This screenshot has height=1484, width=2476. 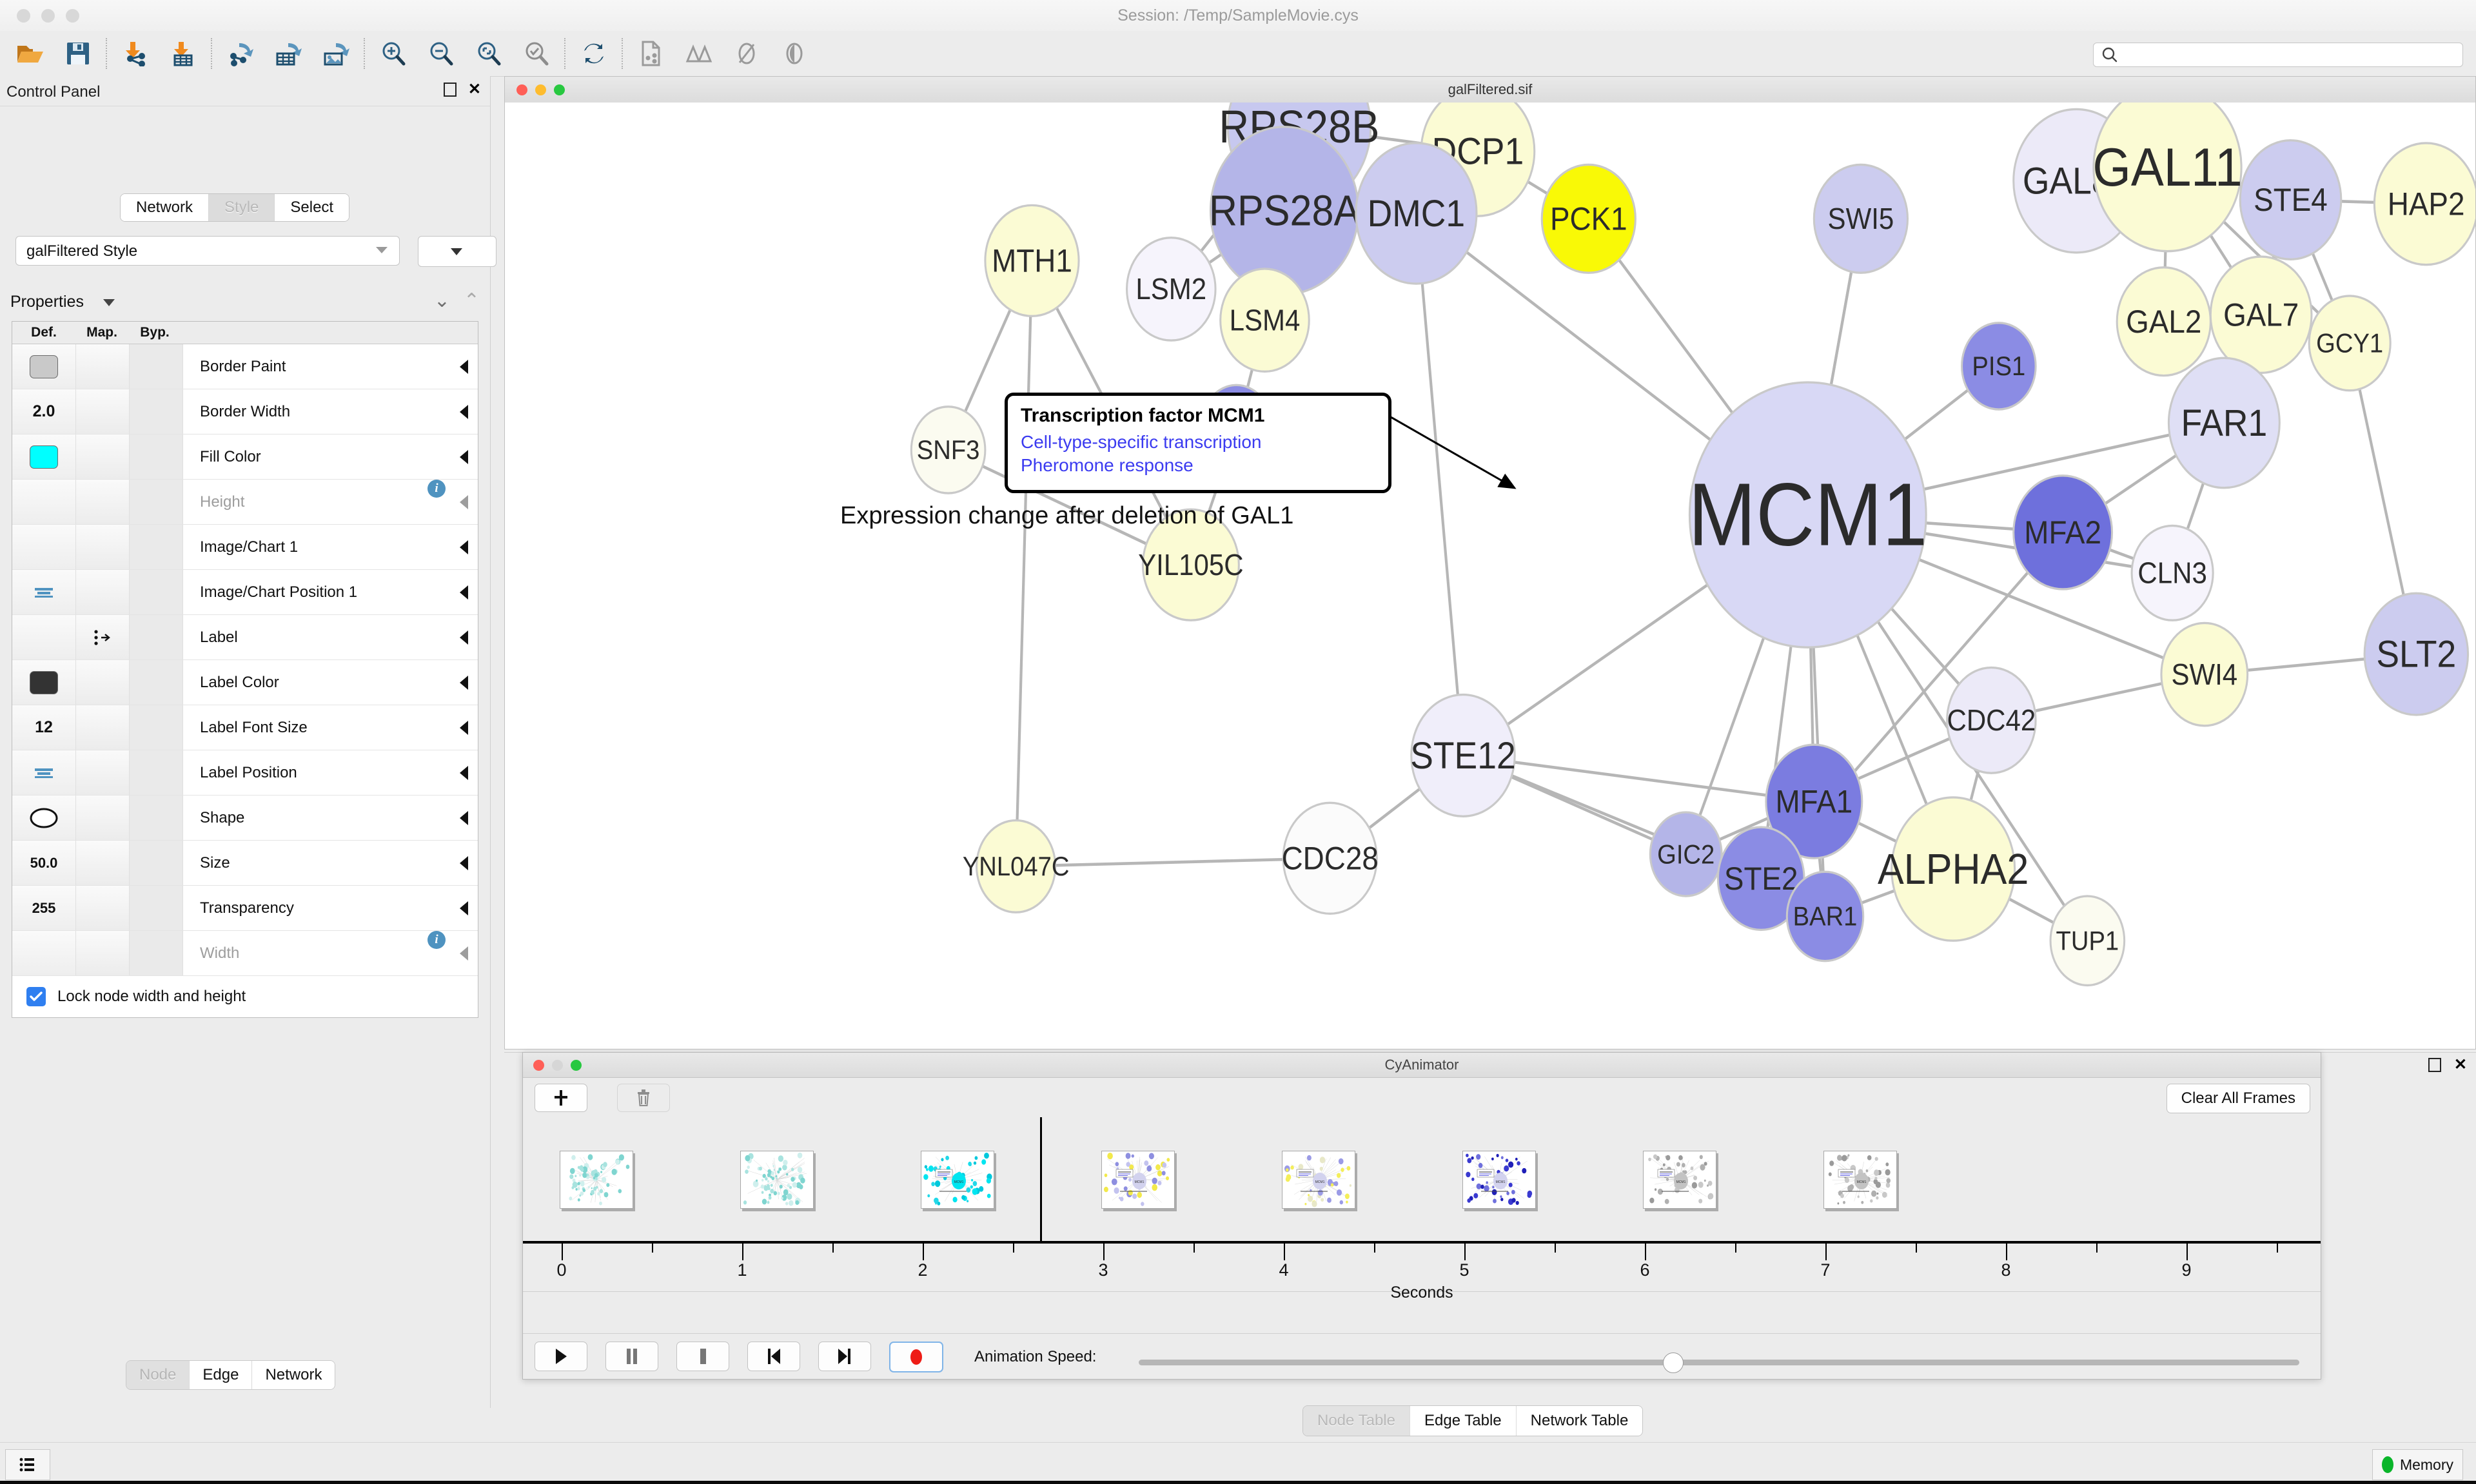 I want to click on zoom-fit-icon, so click(x=489, y=53).